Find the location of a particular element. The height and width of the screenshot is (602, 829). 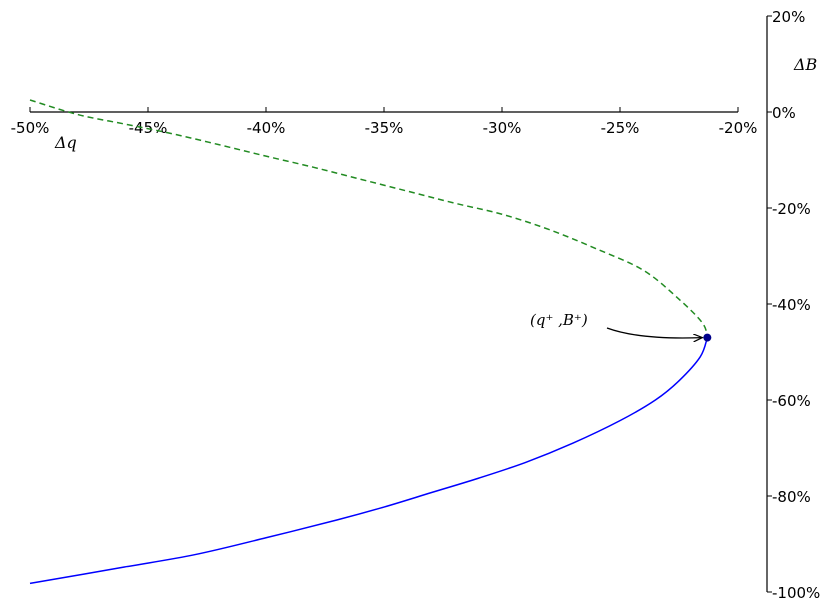

y-tick-label: -80% is located at coordinates (791, 497).